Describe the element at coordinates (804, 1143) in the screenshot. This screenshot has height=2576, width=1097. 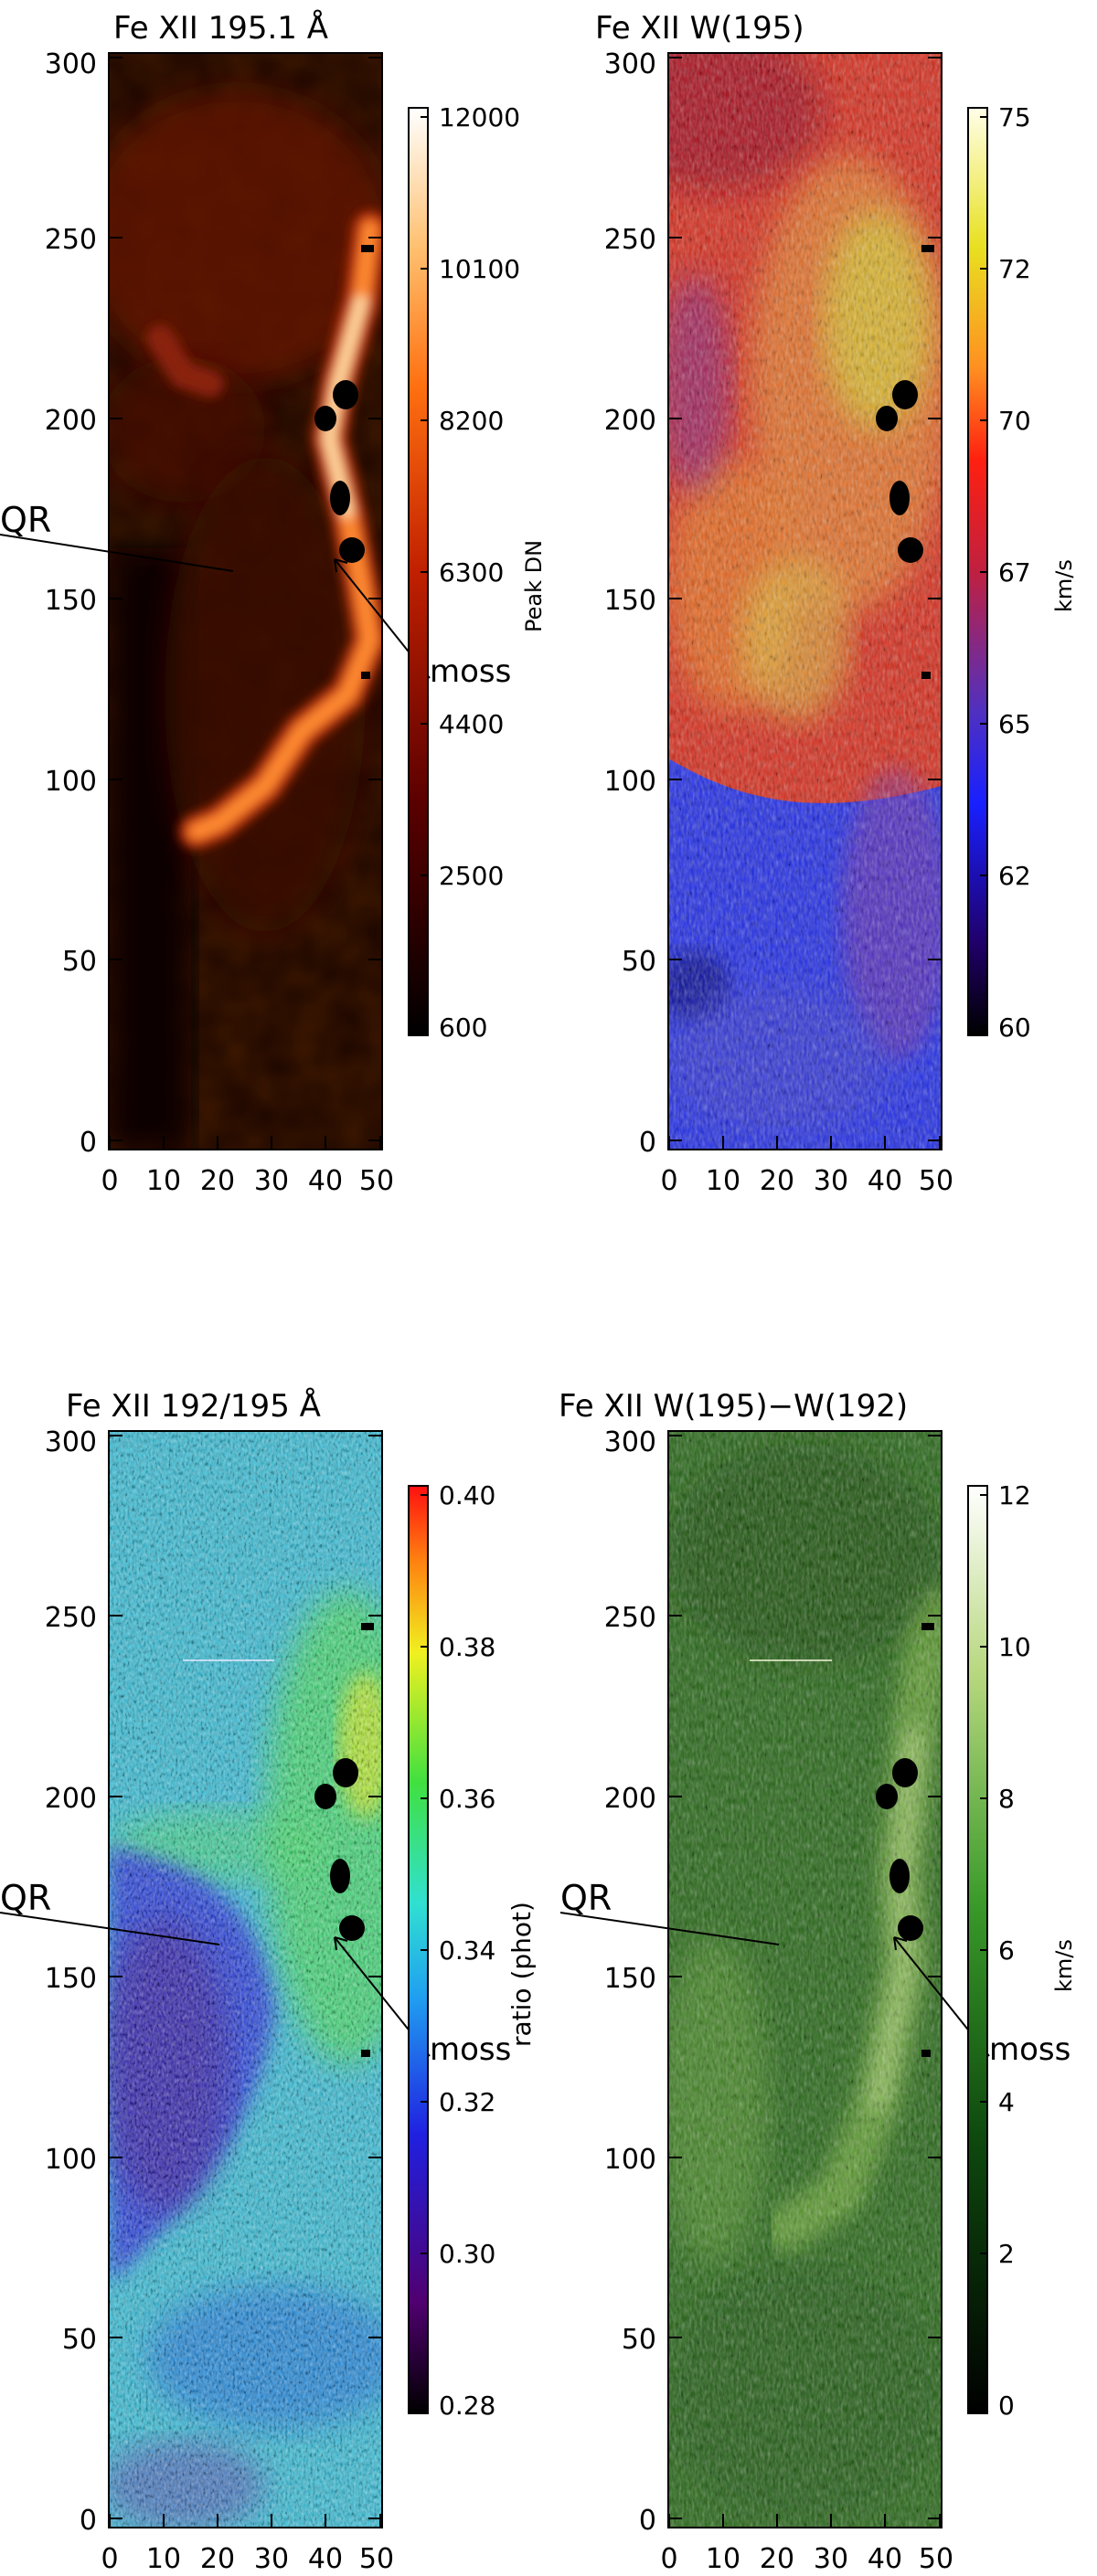
I see `width-x-ticks` at that location.